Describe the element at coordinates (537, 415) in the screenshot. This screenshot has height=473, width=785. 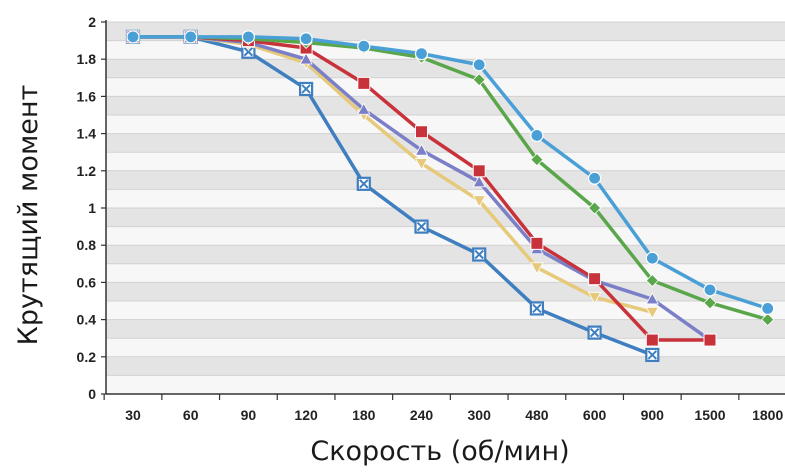
I see `x-tick-label: 480` at that location.